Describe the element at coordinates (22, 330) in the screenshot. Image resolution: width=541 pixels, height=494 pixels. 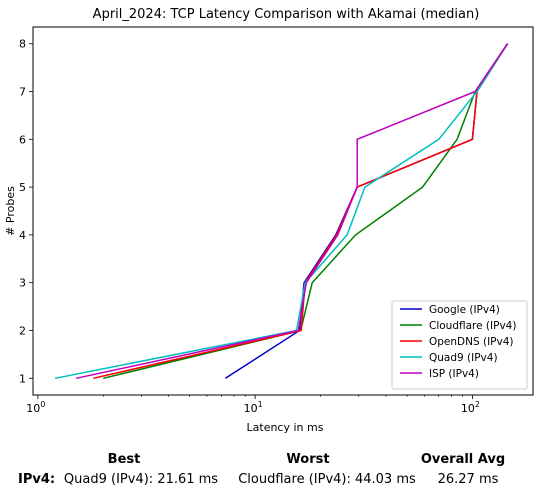
I see `y-tick-label: 2` at that location.